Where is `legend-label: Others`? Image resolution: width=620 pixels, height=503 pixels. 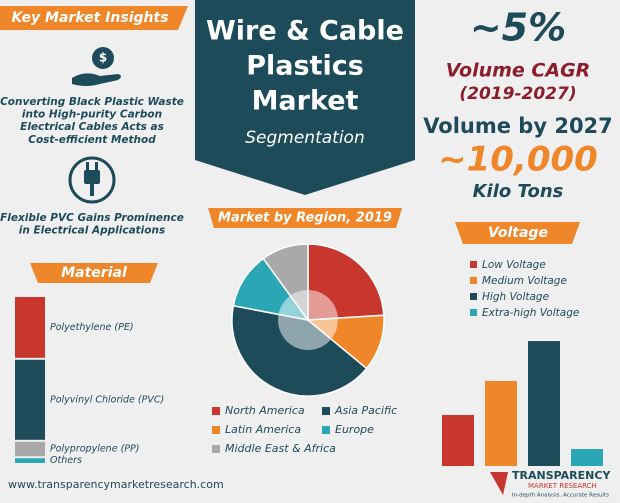 legend-label: Others is located at coordinates (66, 460).